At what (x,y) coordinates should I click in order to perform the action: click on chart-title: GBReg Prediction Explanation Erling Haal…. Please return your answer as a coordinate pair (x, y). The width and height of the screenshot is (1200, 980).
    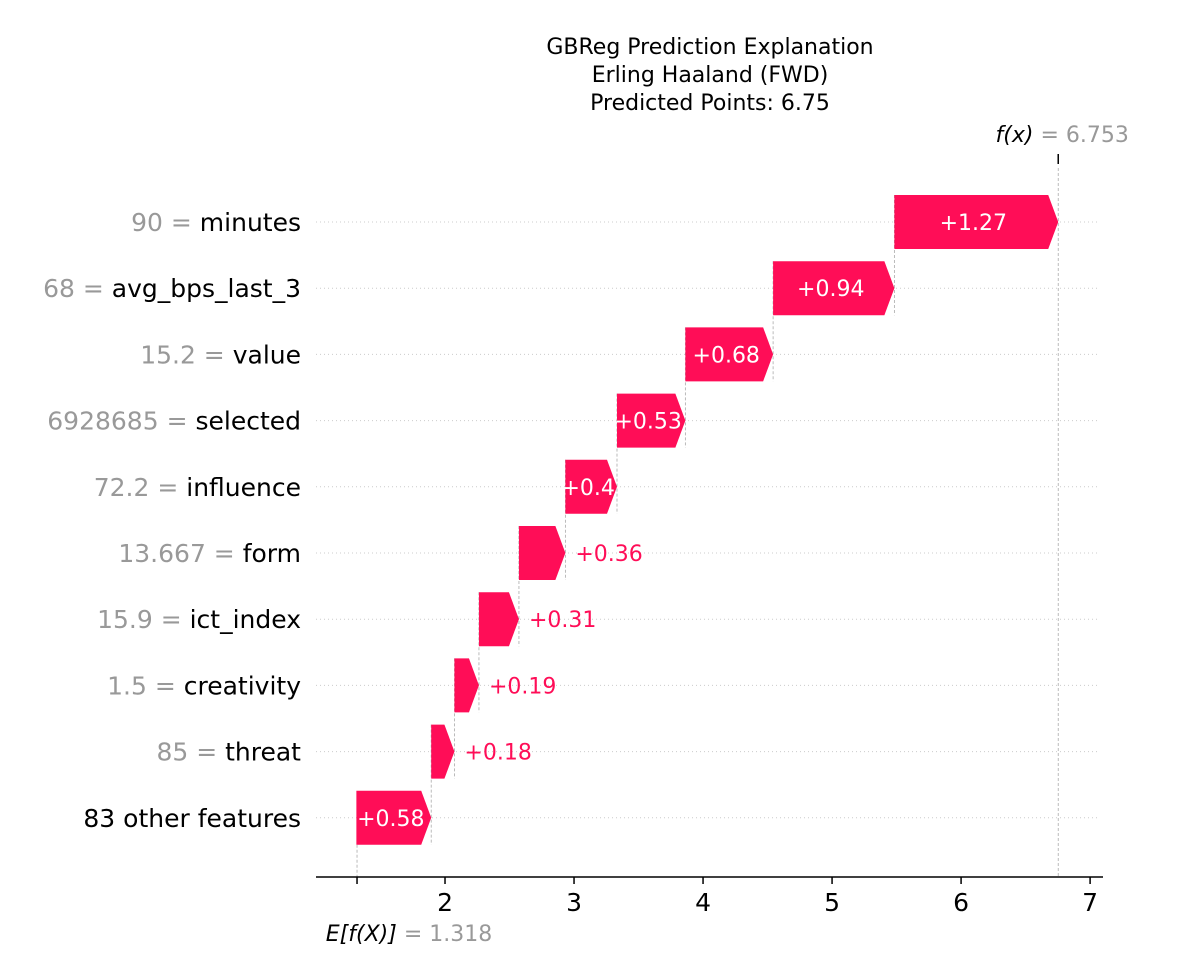
    Looking at the image, I should click on (709, 75).